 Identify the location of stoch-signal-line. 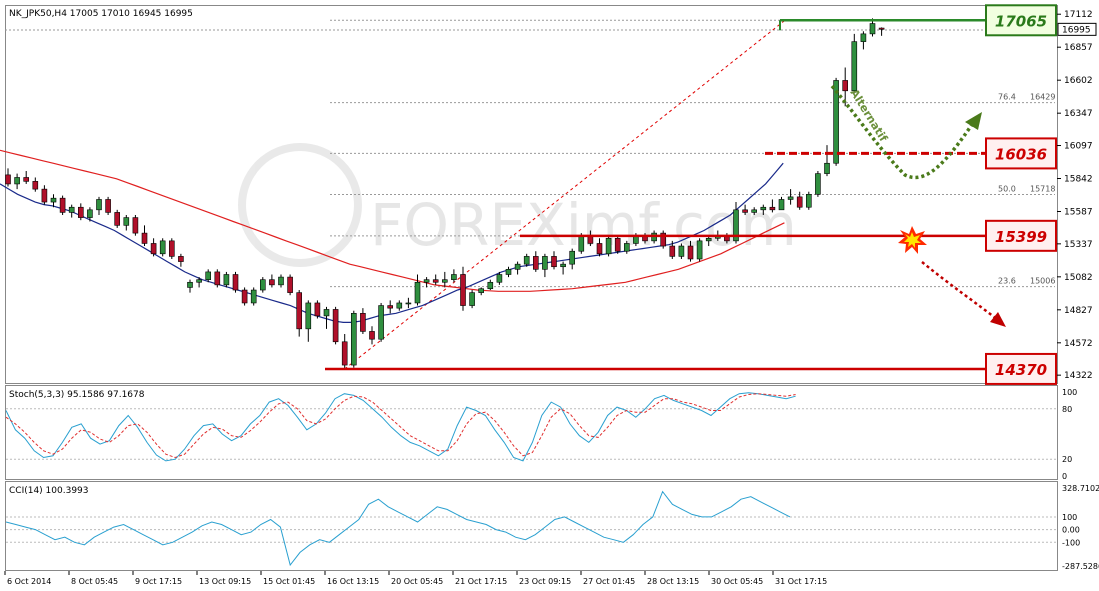
(400, 426).